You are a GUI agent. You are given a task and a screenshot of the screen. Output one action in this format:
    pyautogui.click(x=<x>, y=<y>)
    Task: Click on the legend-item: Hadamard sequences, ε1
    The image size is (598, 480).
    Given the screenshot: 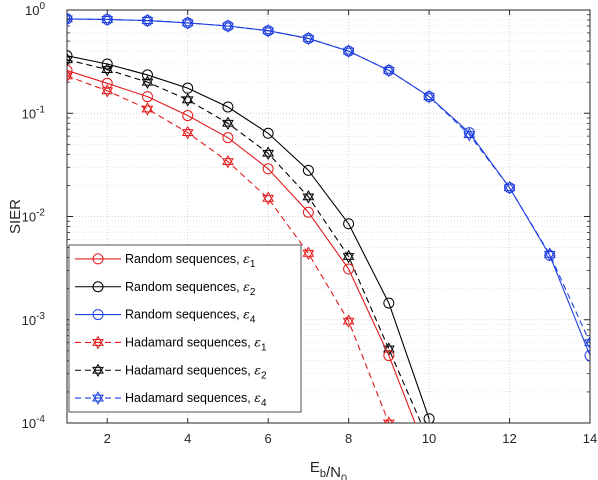 What is the action you would take?
    pyautogui.click(x=171, y=343)
    